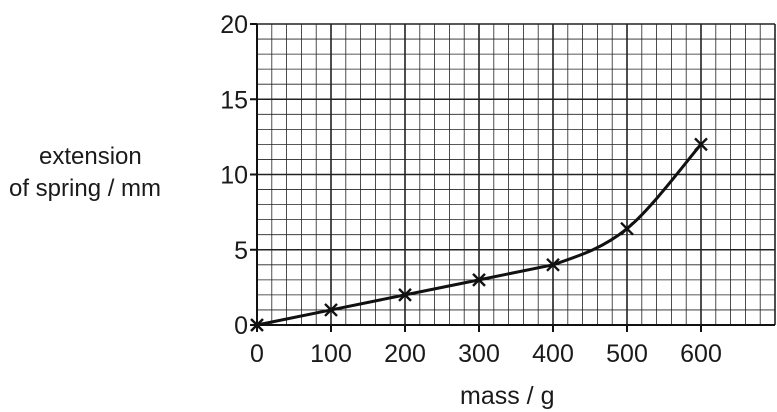 The width and height of the screenshot is (777, 412). I want to click on x-tick-label: 500, so click(627, 354).